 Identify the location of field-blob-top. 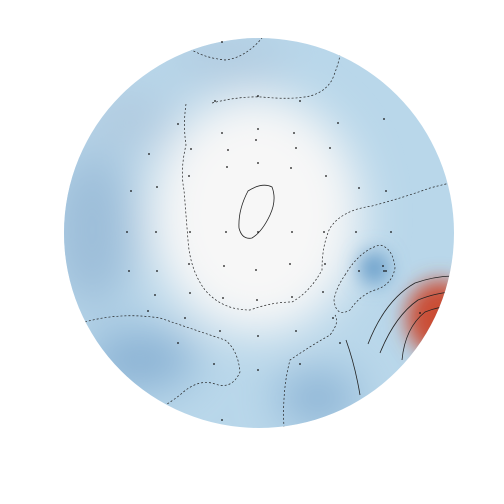
(230, 60).